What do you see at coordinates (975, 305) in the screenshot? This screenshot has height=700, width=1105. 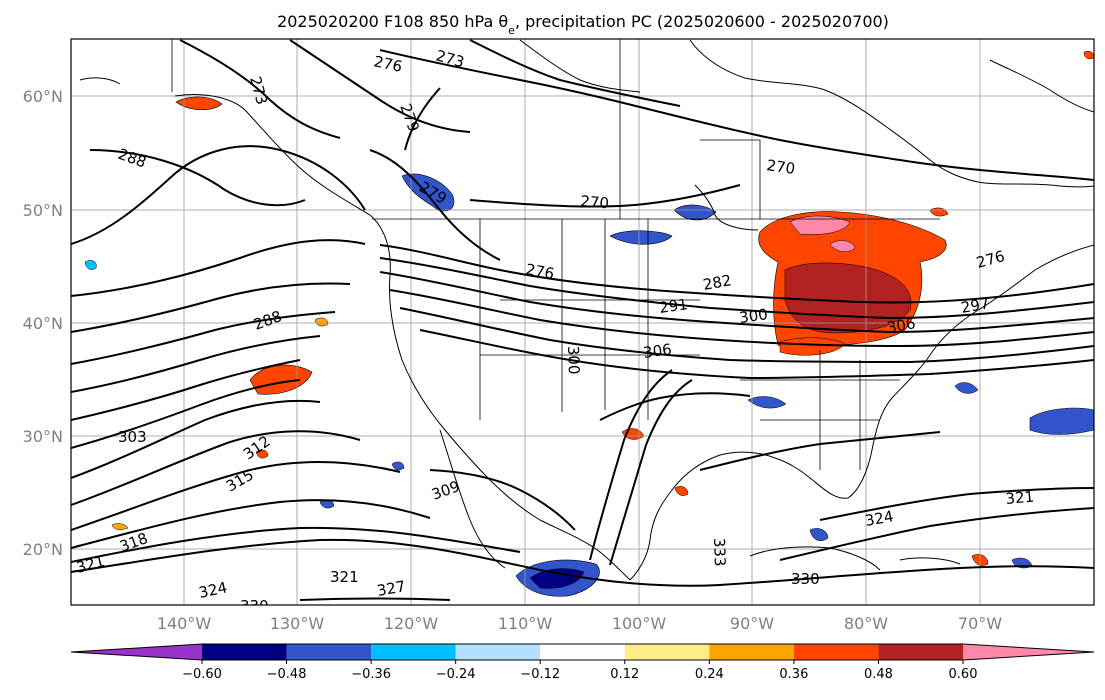 I see `contour-label: 297` at bounding box center [975, 305].